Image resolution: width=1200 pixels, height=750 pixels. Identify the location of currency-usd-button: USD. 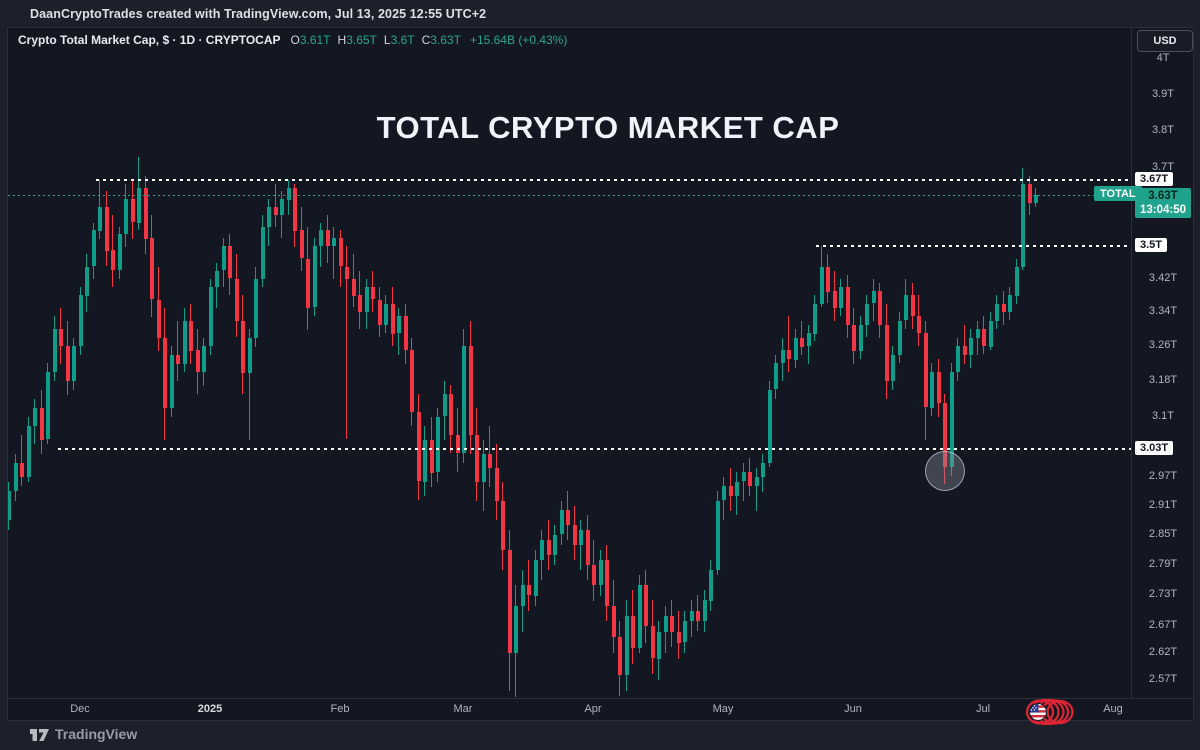
(1165, 41).